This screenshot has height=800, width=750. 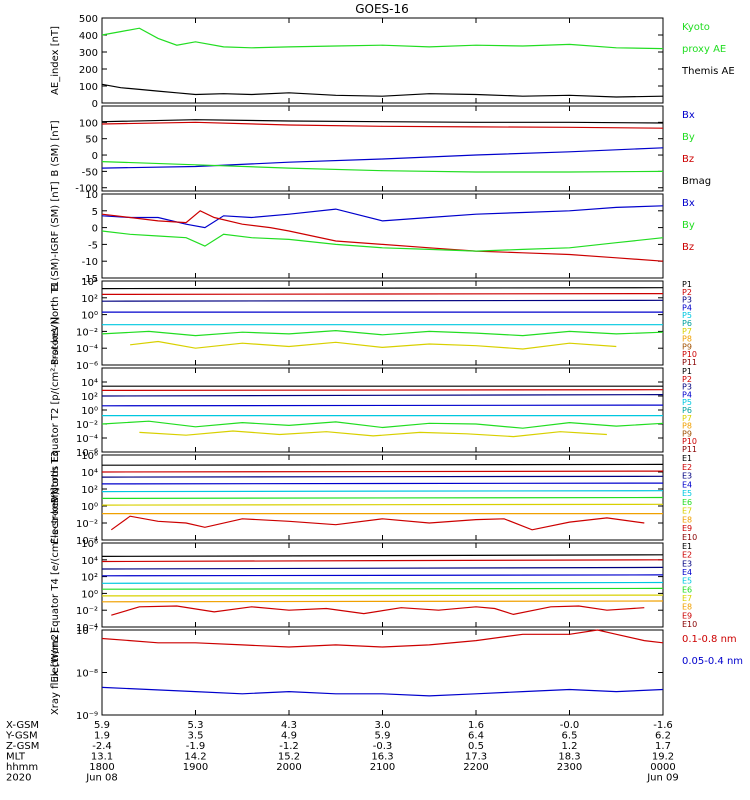 What do you see at coordinates (95, 212) in the screenshot?
I see `ytick-label: 5` at bounding box center [95, 212].